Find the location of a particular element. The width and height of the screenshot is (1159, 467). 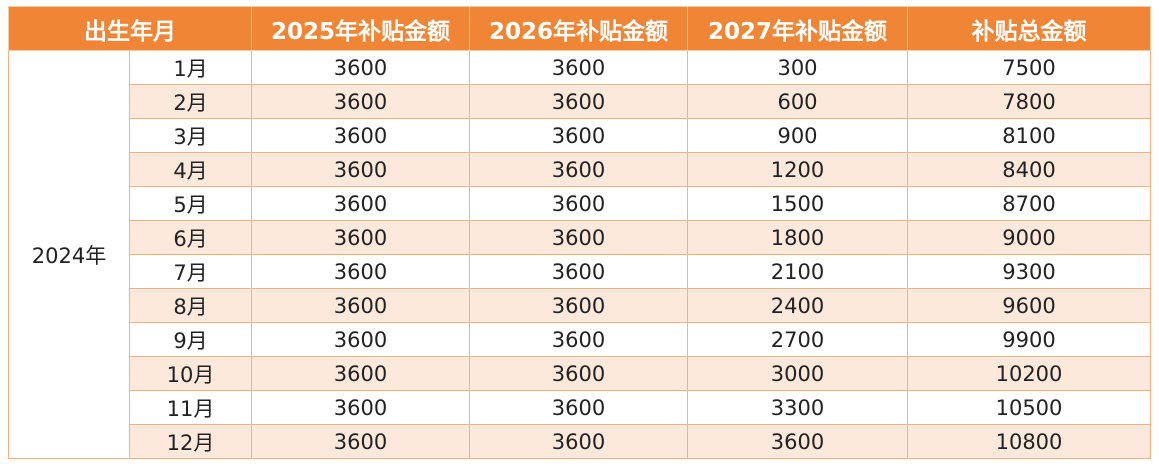

month-cell: 5月 is located at coordinates (190, 203).